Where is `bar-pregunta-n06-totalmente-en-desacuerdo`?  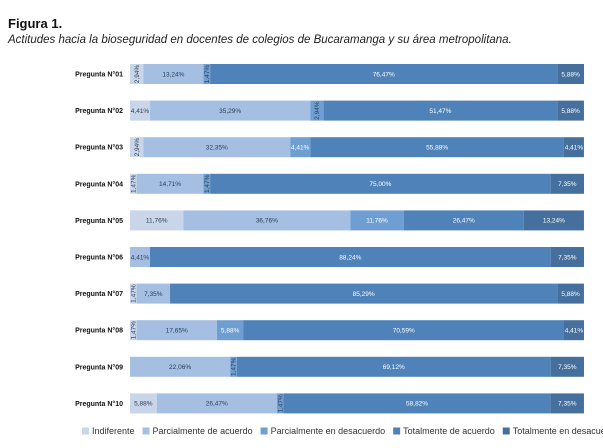 bar-pregunta-n06-totalmente-en-desacuerdo is located at coordinates (567, 257).